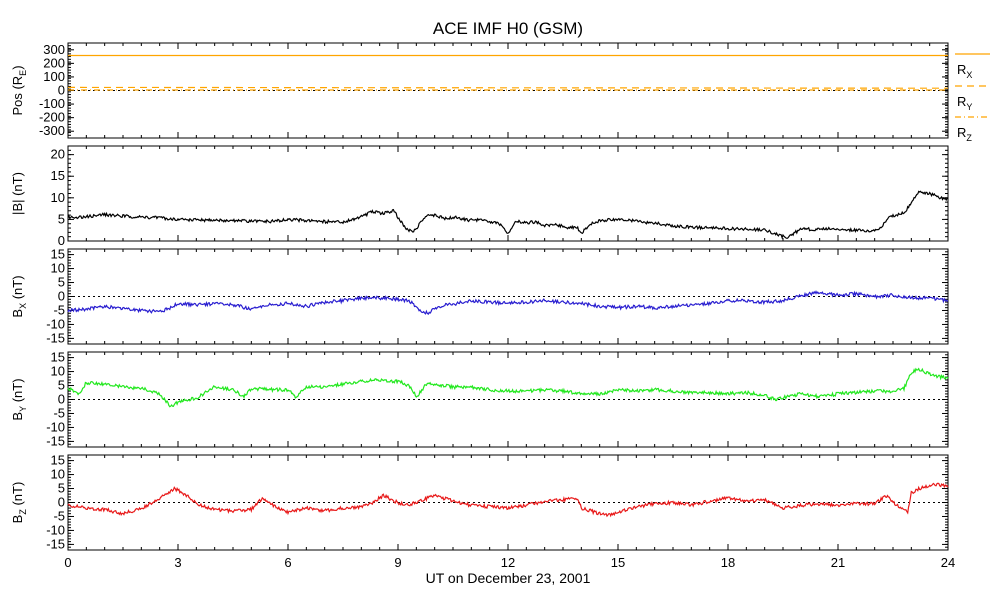  What do you see at coordinates (508, 500) in the screenshot?
I see `series-line-Bz` at bounding box center [508, 500].